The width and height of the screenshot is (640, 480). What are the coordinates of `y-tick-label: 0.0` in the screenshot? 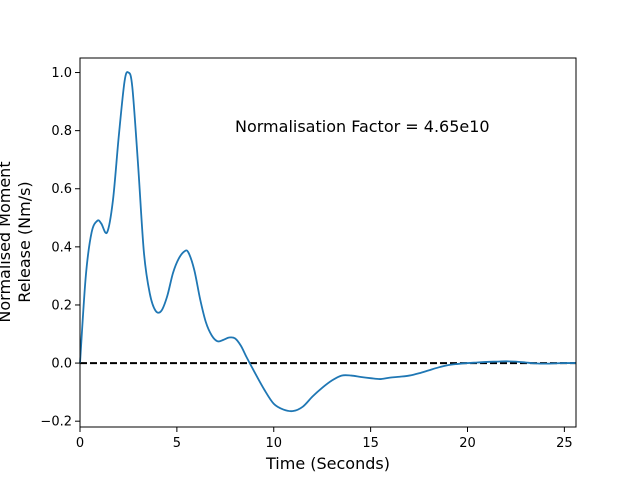 It's located at (61, 364).